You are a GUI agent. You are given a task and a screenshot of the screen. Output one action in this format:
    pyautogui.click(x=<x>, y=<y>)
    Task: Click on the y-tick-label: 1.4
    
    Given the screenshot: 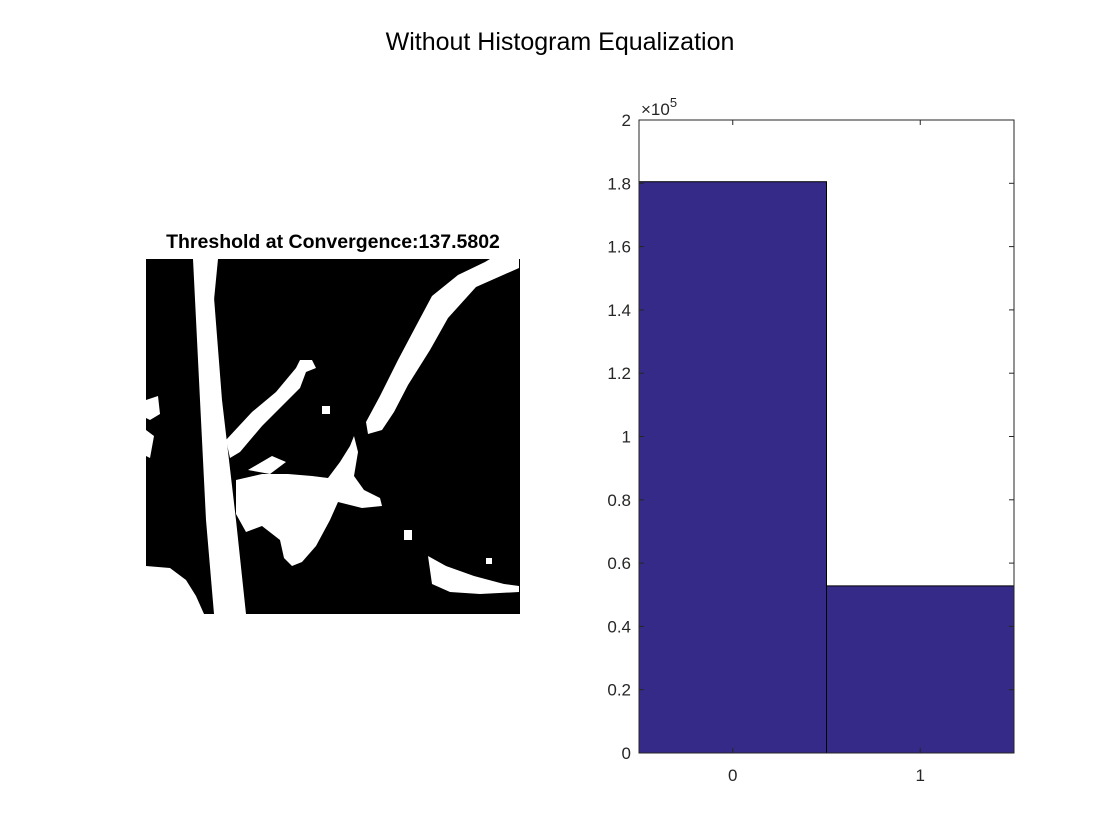 What is the action you would take?
    pyautogui.click(x=619, y=310)
    